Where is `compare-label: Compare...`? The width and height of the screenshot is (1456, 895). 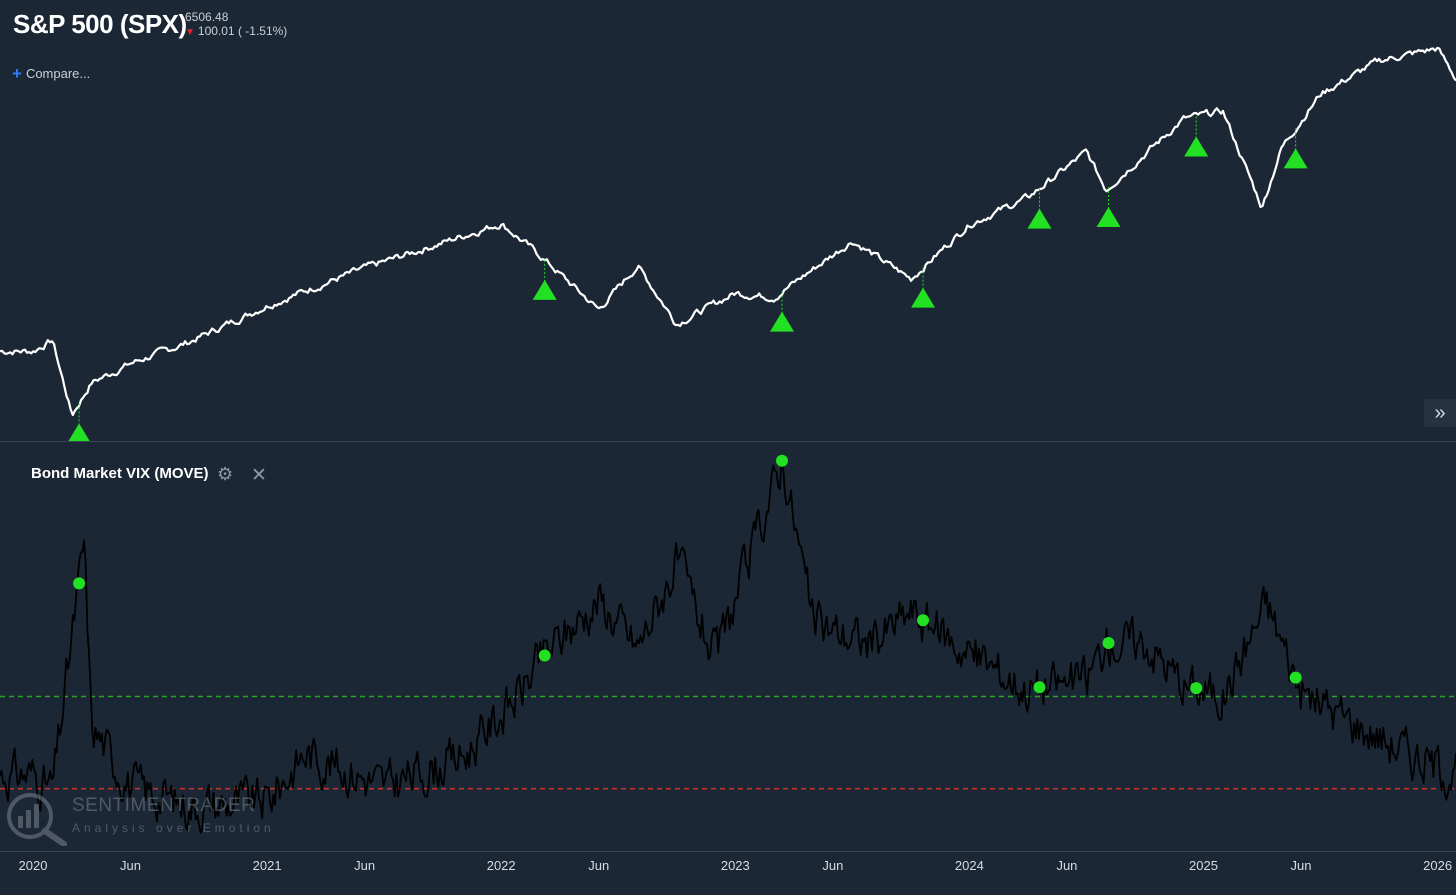
compare-label: Compare... is located at coordinates (58, 73).